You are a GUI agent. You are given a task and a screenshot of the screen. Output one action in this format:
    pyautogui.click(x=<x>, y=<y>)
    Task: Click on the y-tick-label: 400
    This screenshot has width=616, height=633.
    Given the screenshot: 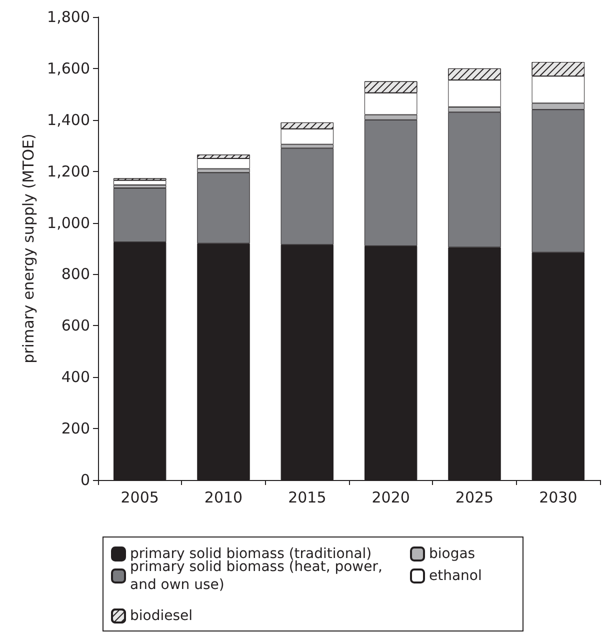 What is the action you would take?
    pyautogui.click(x=75, y=377)
    